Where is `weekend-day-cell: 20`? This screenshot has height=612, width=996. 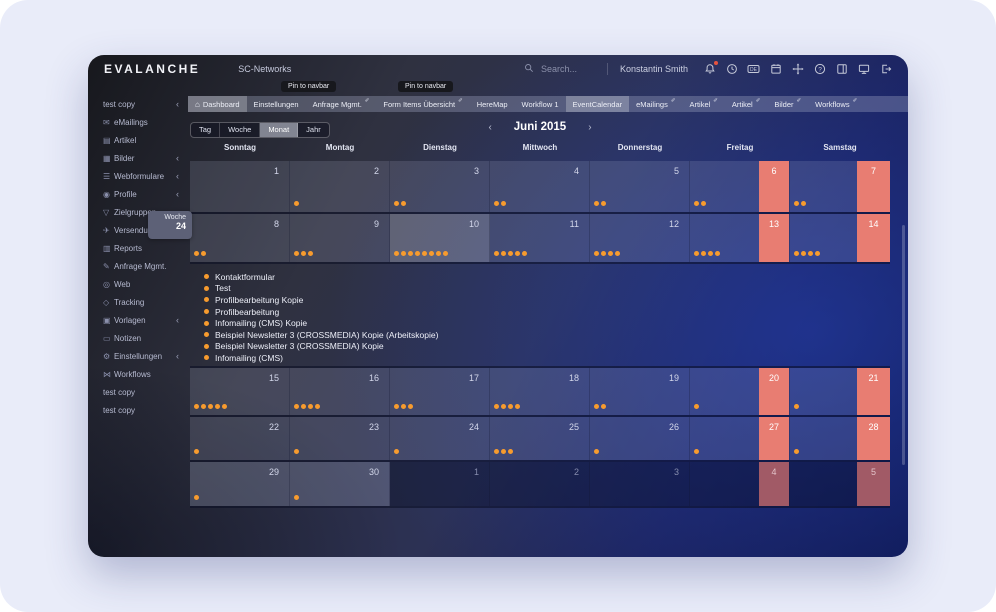
weekend-day-cell: 20 is located at coordinates (740, 391).